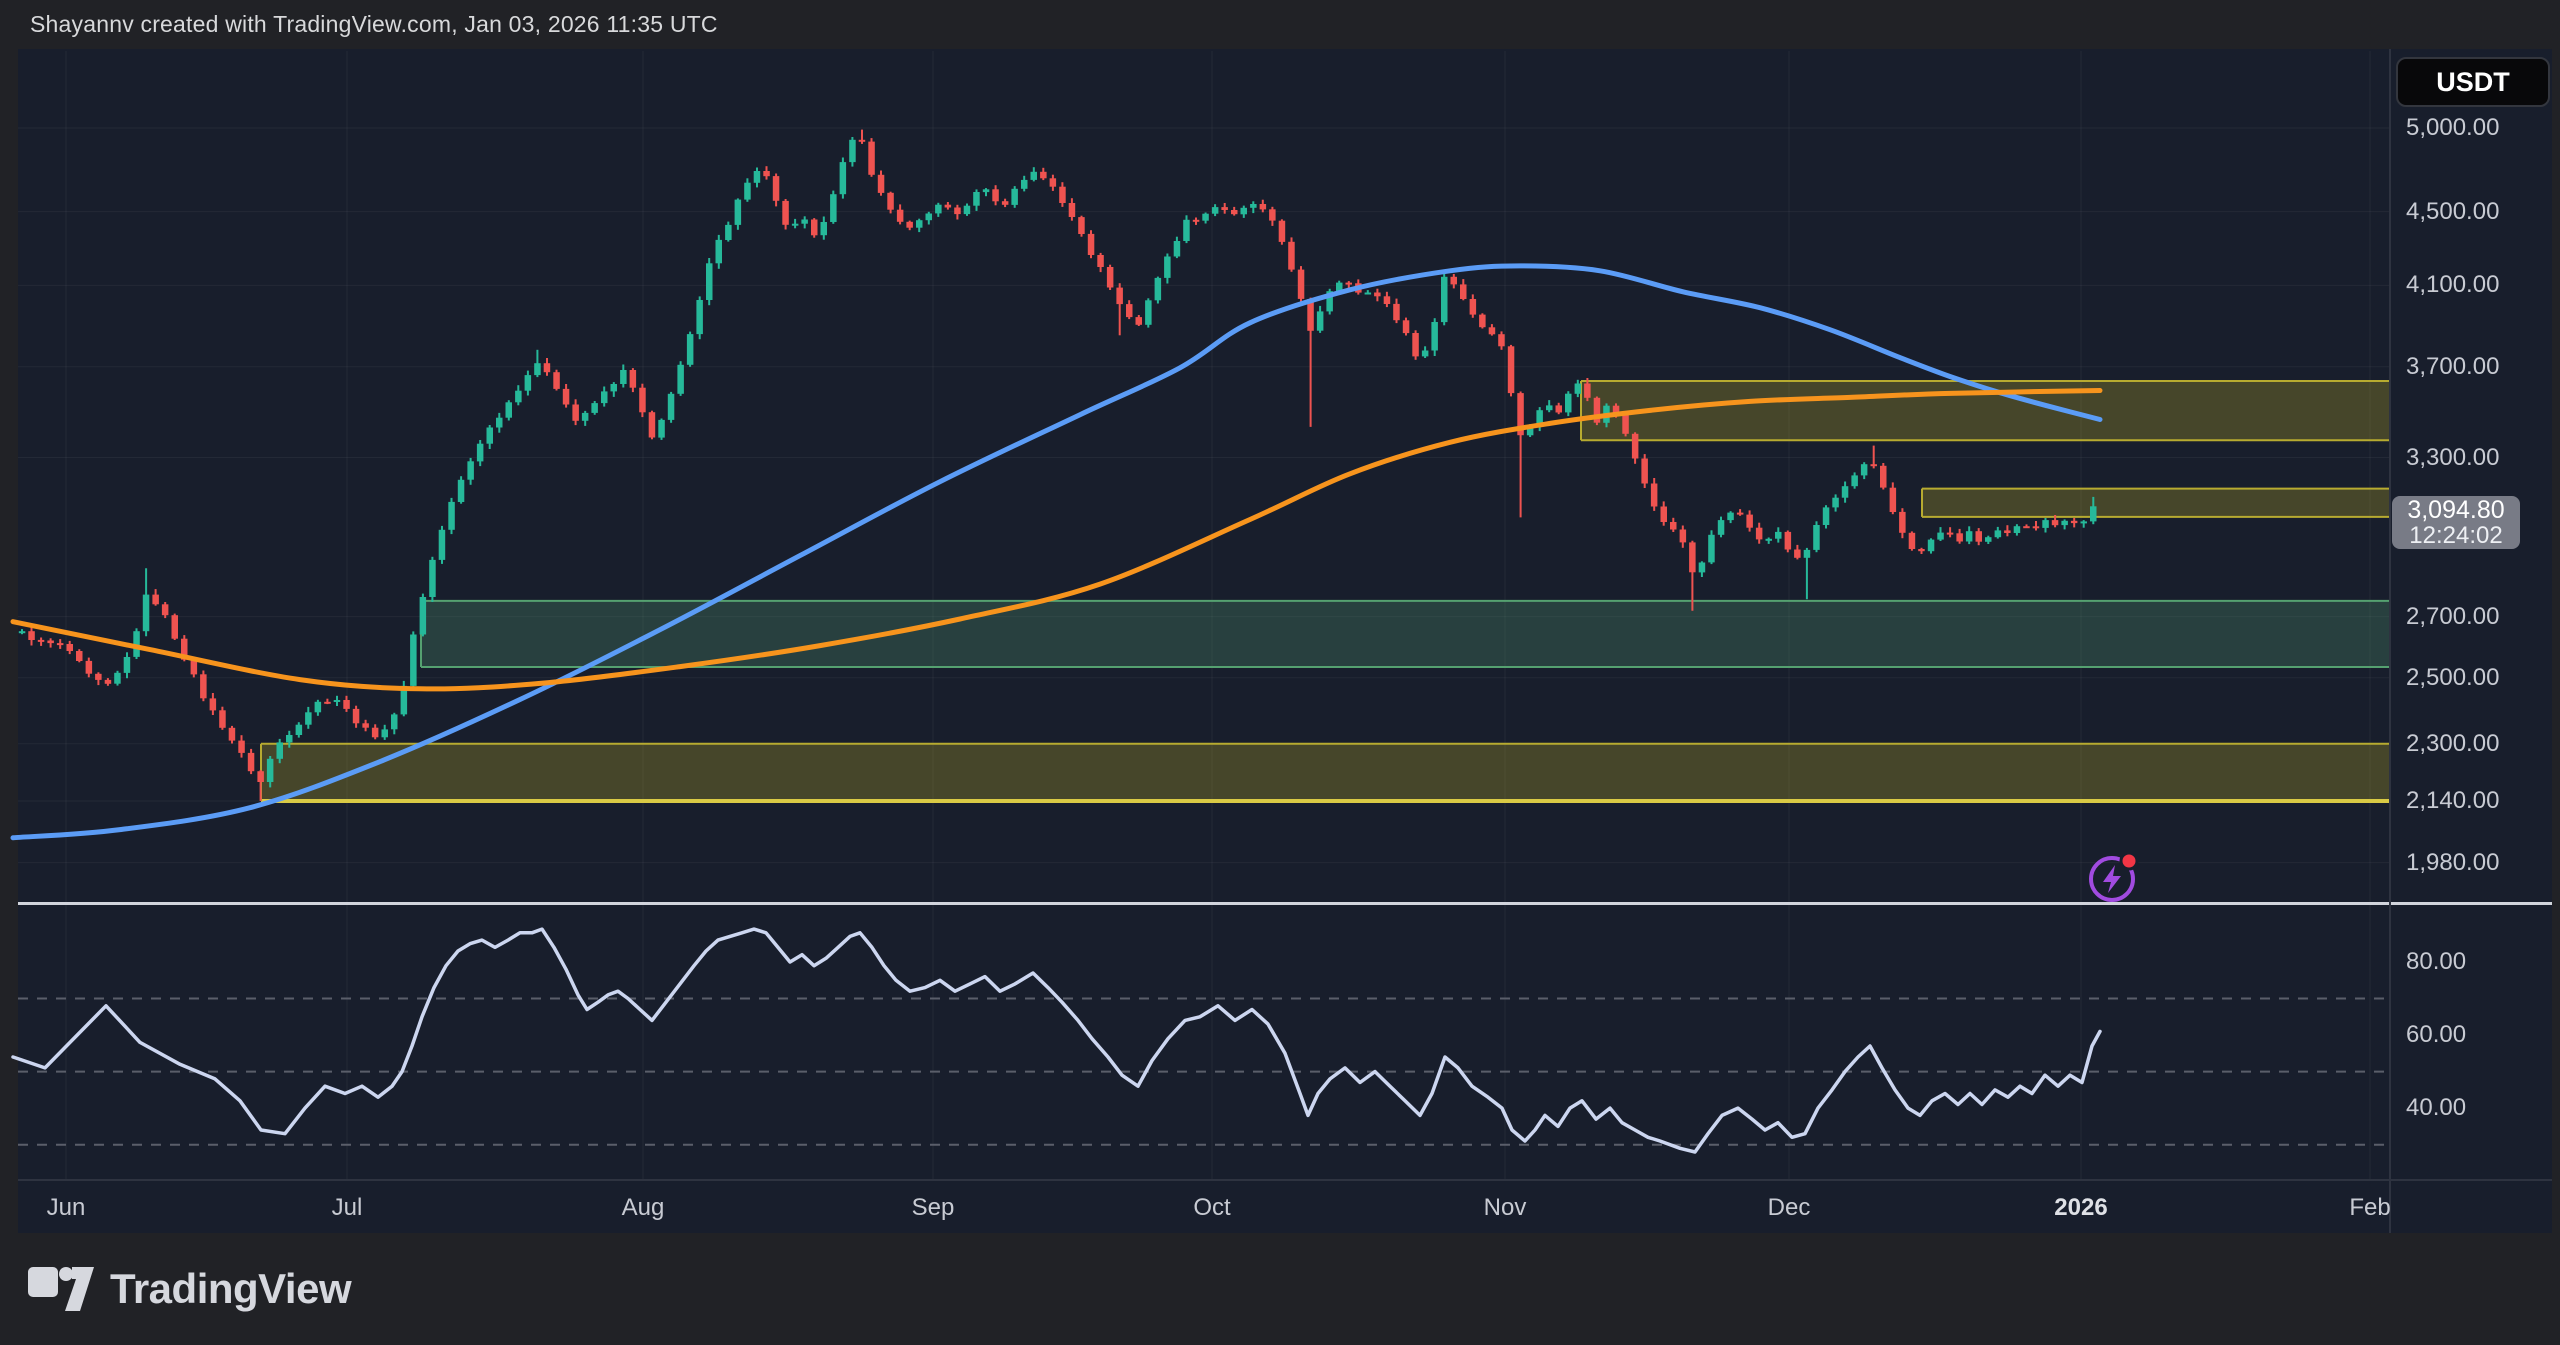  Describe the element at coordinates (2155, 502) in the screenshot. I see `resistance-zone-mid` at that location.